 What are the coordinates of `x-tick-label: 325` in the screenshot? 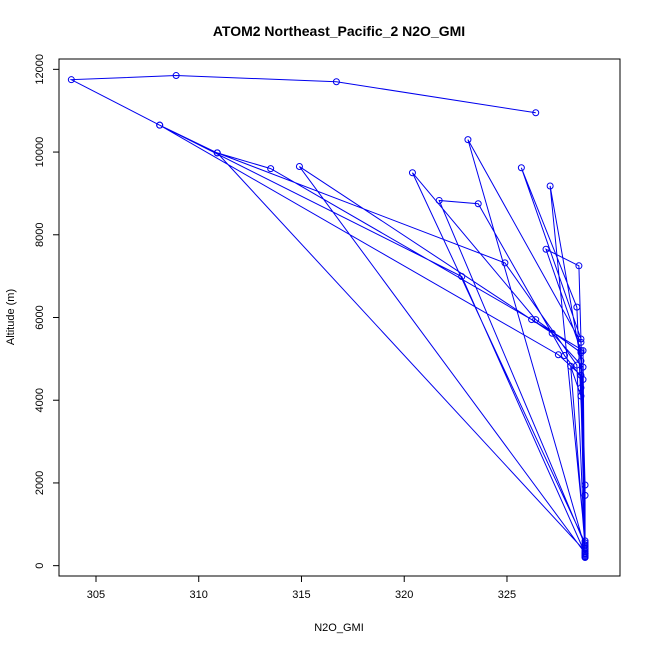 It's located at (507, 595).